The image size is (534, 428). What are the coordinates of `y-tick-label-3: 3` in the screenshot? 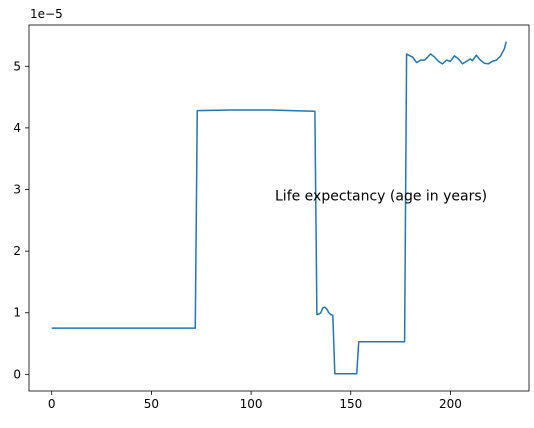 It's located at (17, 190).